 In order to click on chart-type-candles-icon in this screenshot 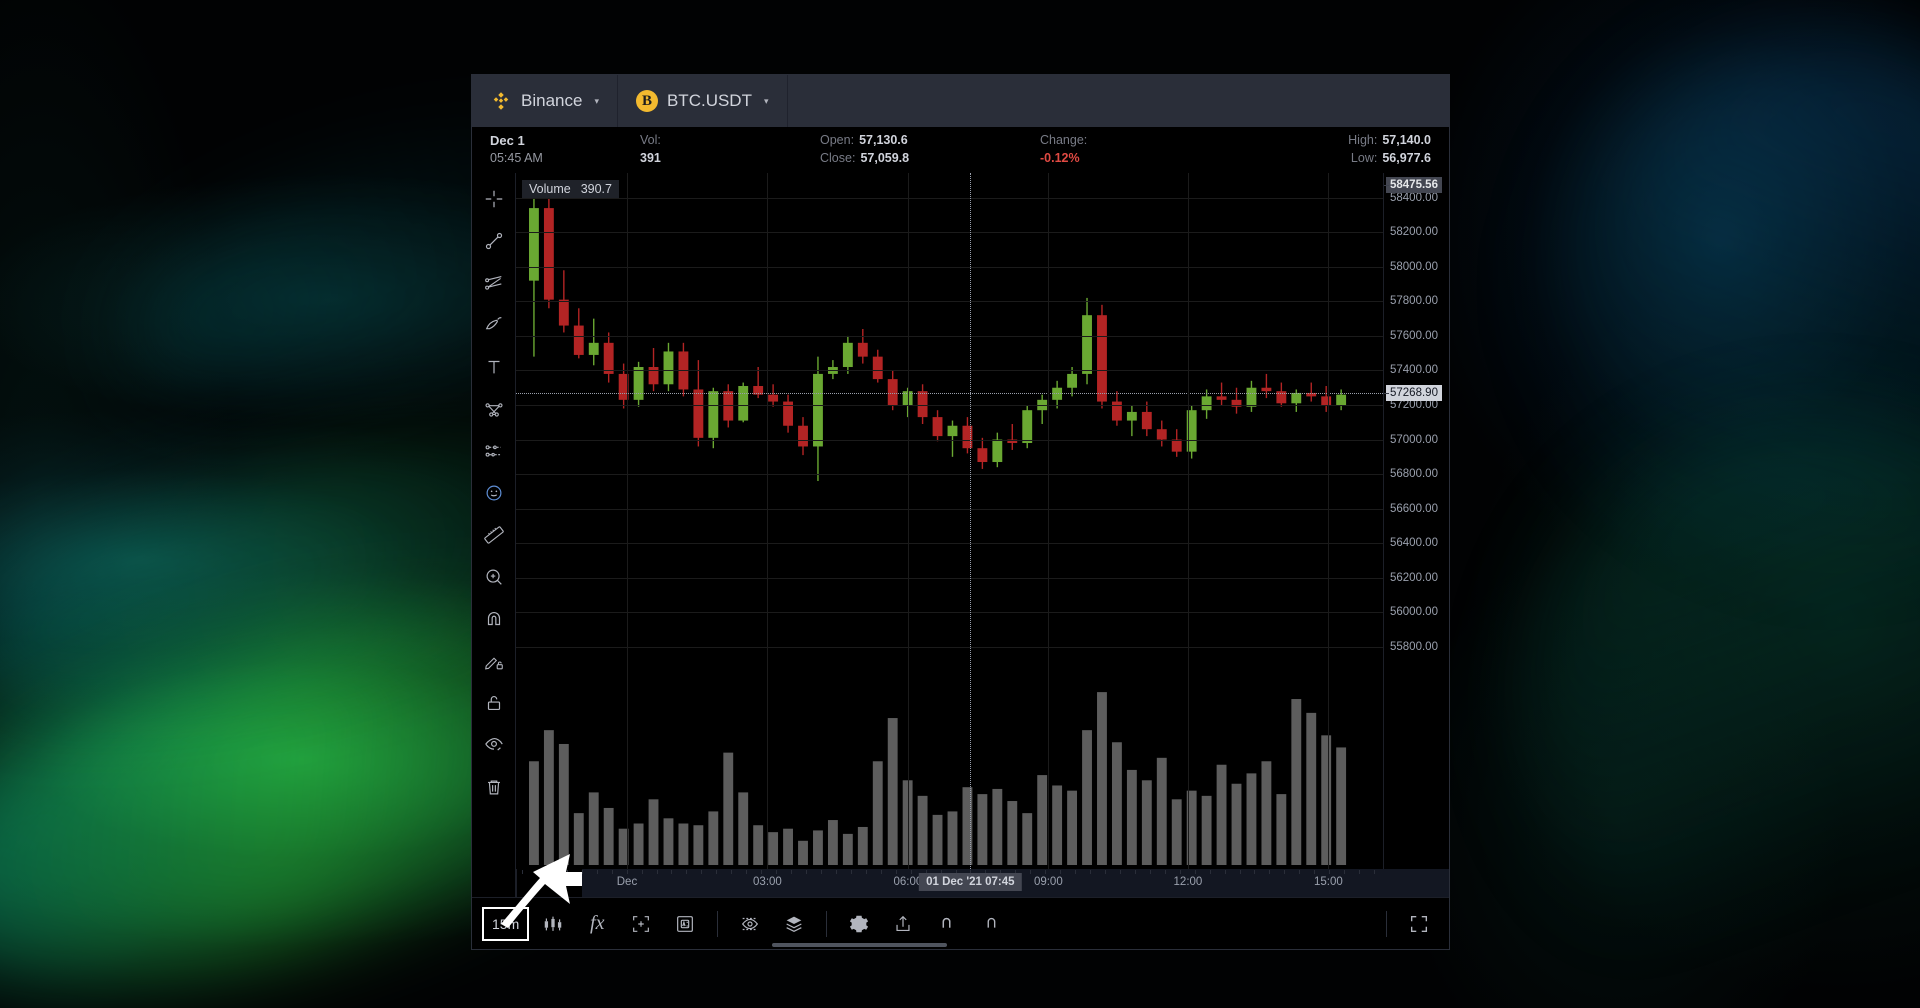, I will do `click(553, 924)`.